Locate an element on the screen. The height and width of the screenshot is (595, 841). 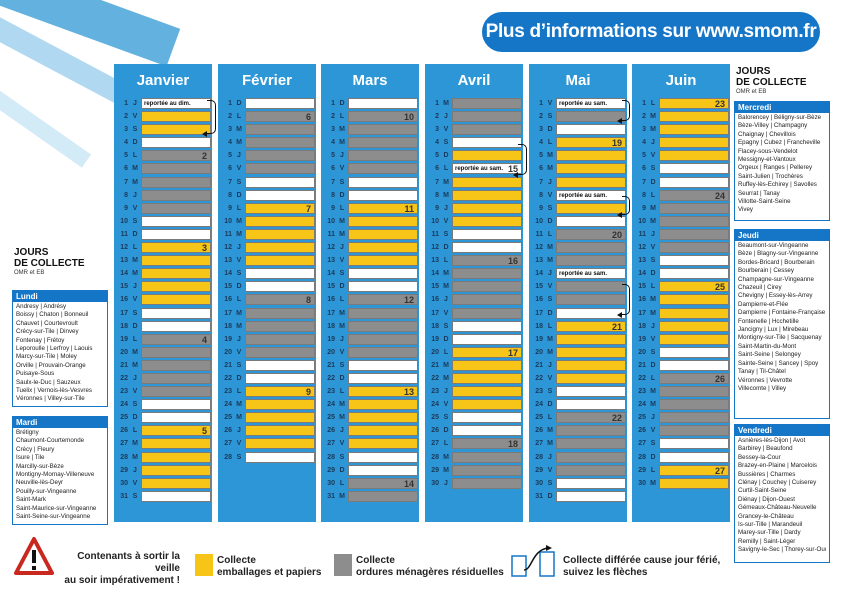
commune-line: Clénay | Couchey | Cuiserey is located at coordinates (777, 483).